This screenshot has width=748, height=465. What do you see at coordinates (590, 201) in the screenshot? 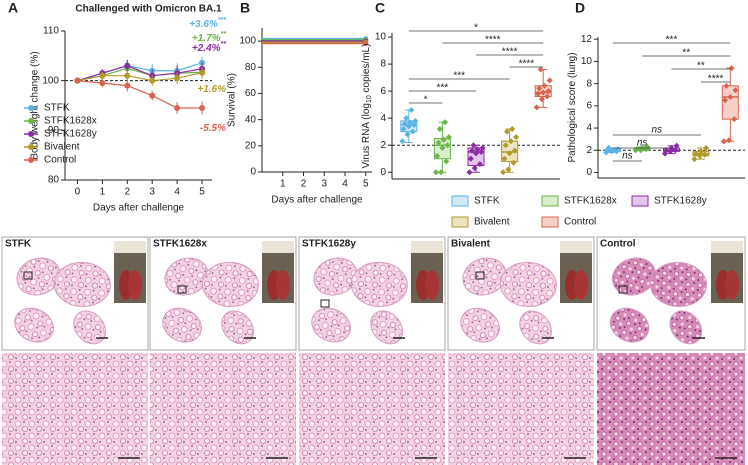
I see `legend-label: STFK1628x` at bounding box center [590, 201].